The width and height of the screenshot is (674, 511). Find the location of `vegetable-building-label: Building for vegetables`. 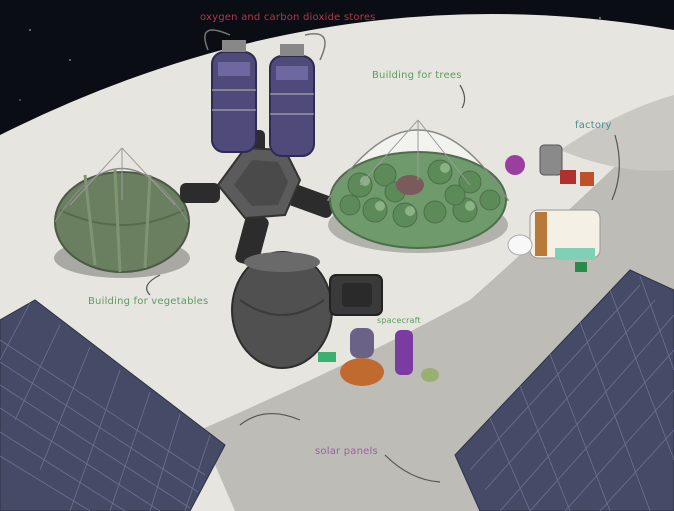

vegetable-building-label: Building for vegetables is located at coordinates (148, 301).